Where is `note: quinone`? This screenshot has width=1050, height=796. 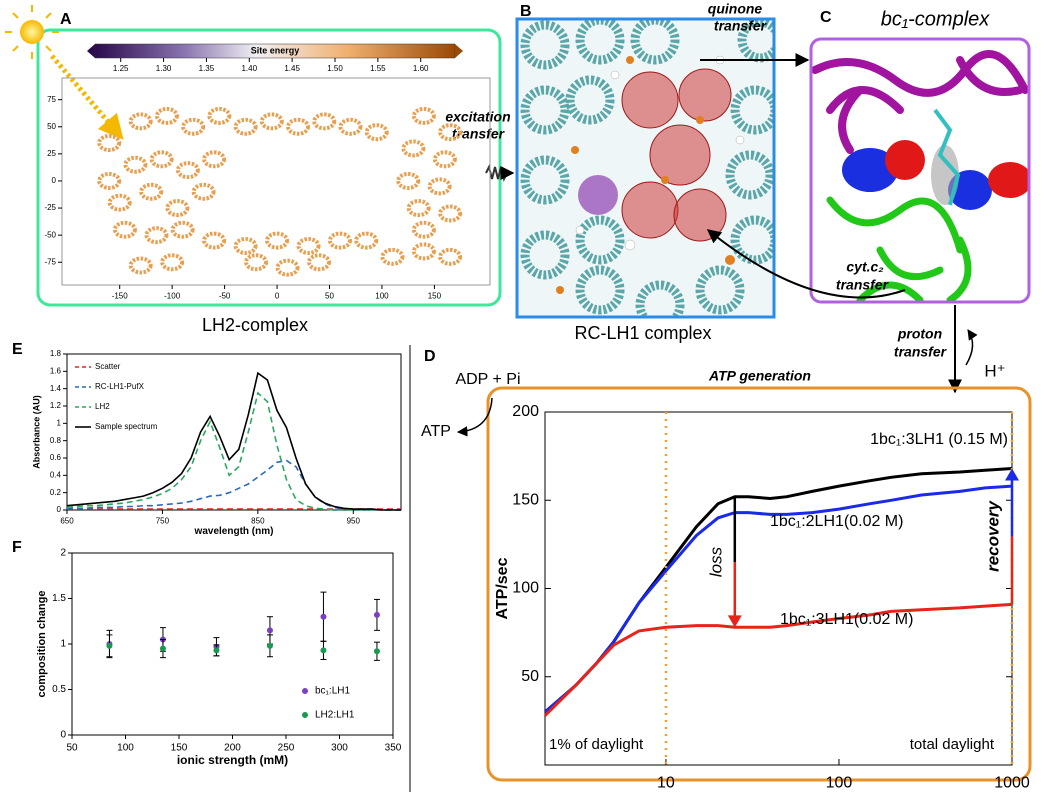 note: quinone is located at coordinates (735, 9).